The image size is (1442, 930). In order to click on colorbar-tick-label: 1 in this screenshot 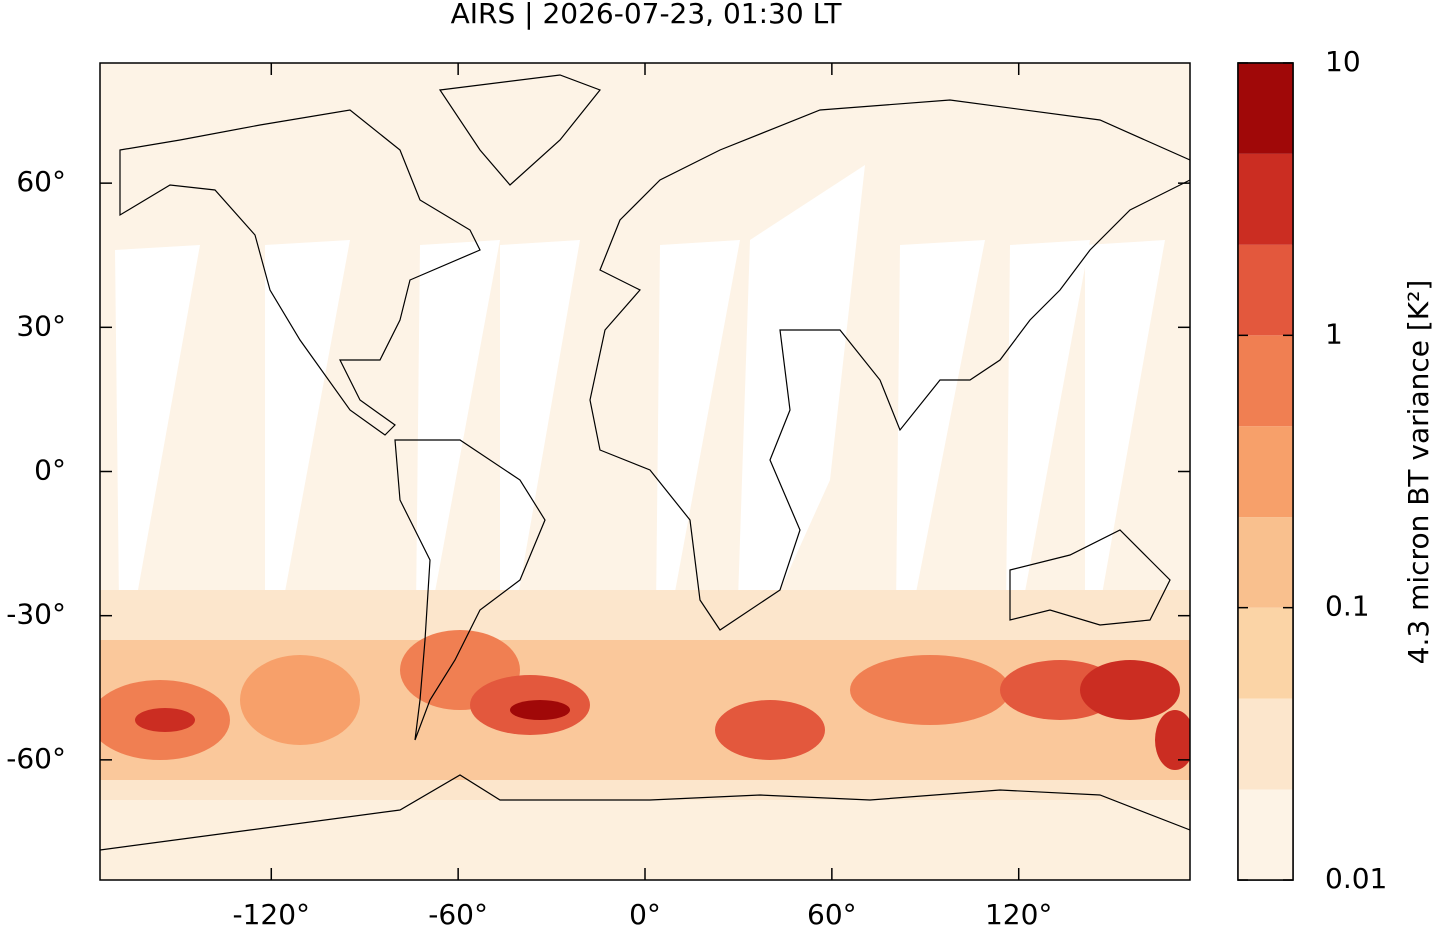, I will do `click(1334, 333)`.